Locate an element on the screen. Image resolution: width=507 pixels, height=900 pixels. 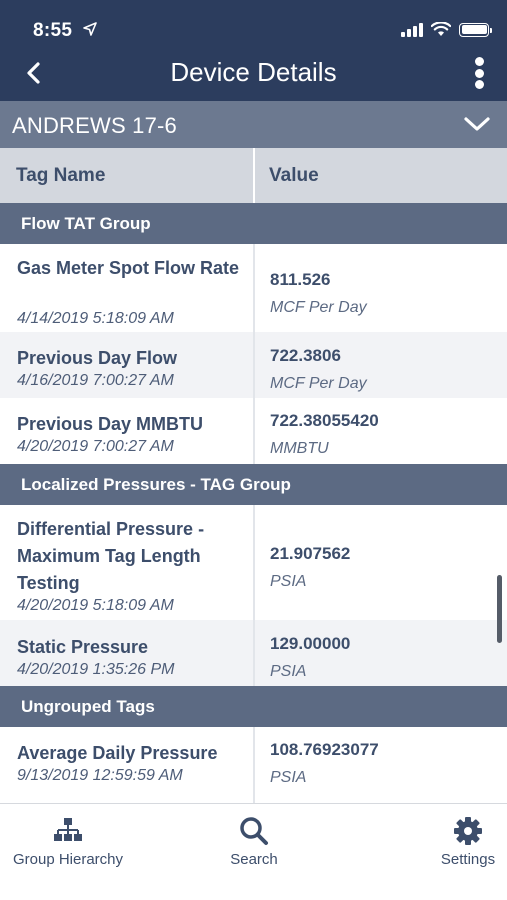
tab-search: Search is located at coordinates (254, 839).